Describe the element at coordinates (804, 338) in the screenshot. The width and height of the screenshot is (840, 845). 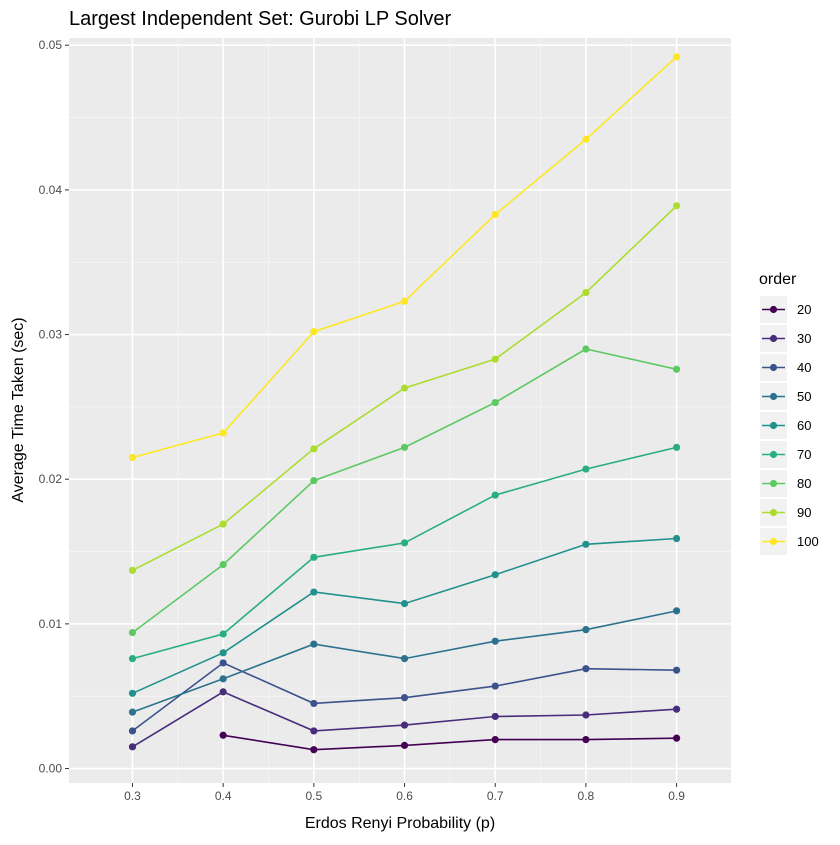
I see `legend-label: 30` at that location.